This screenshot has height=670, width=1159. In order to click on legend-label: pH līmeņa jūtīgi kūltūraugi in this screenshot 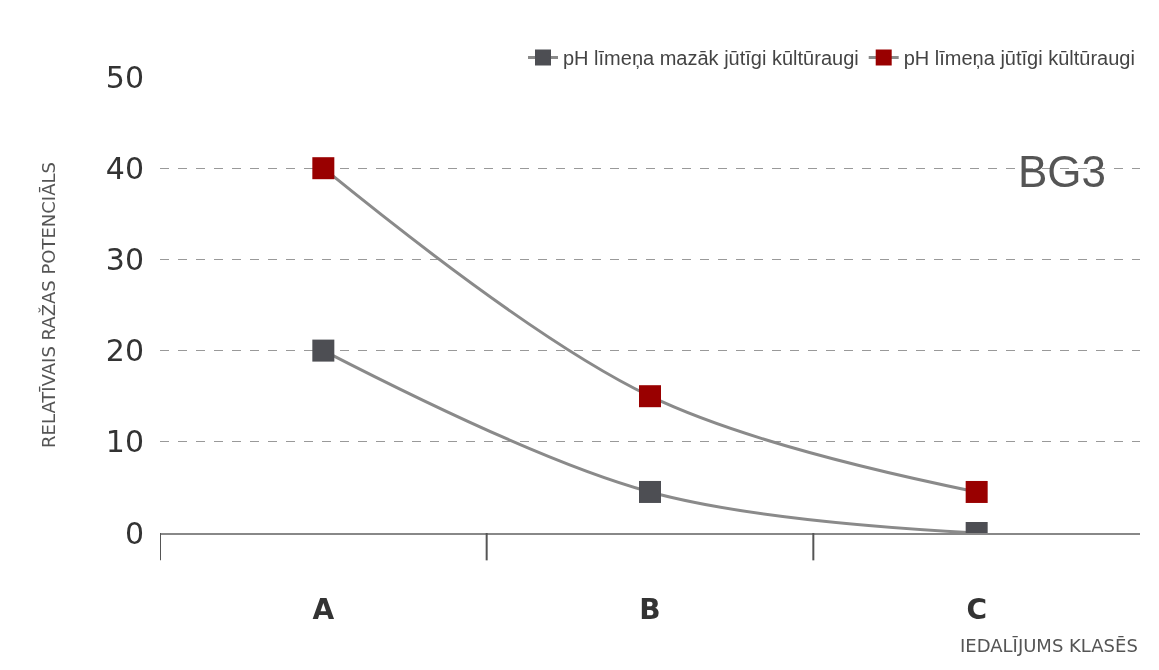, I will do `click(1019, 58)`.